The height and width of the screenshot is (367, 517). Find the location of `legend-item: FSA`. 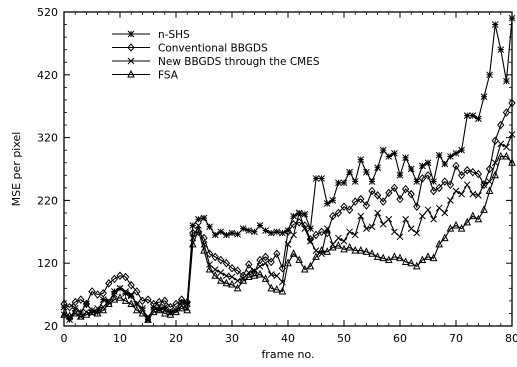

legend-item: FSA is located at coordinates (145, 76).